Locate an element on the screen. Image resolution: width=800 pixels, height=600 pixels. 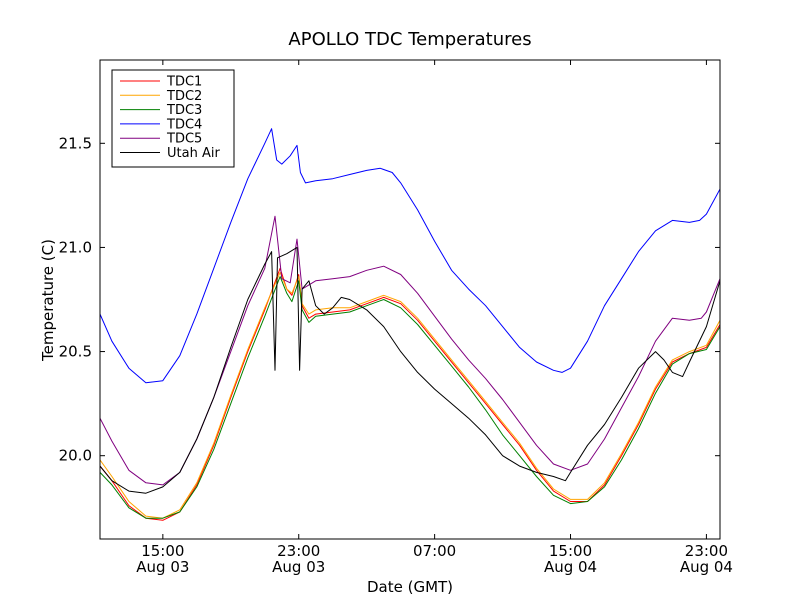
x-axis-label: Date (GMT) is located at coordinates (410, 587).